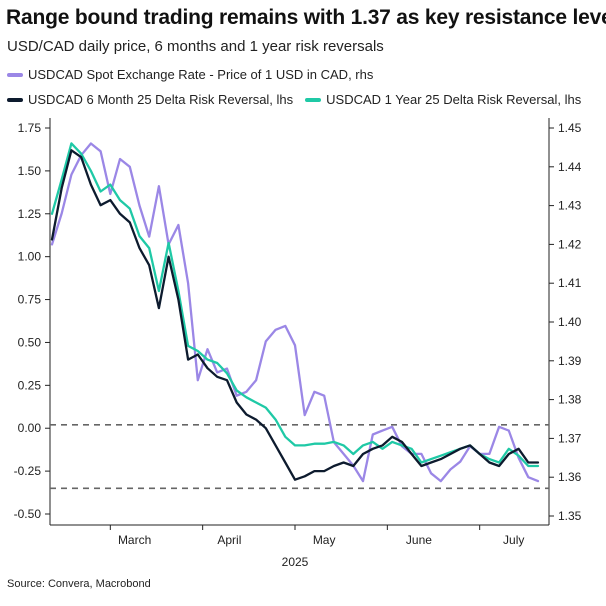 The height and width of the screenshot is (606, 606). What do you see at coordinates (570, 283) in the screenshot?
I see `right-tick-label: 1.41` at bounding box center [570, 283].